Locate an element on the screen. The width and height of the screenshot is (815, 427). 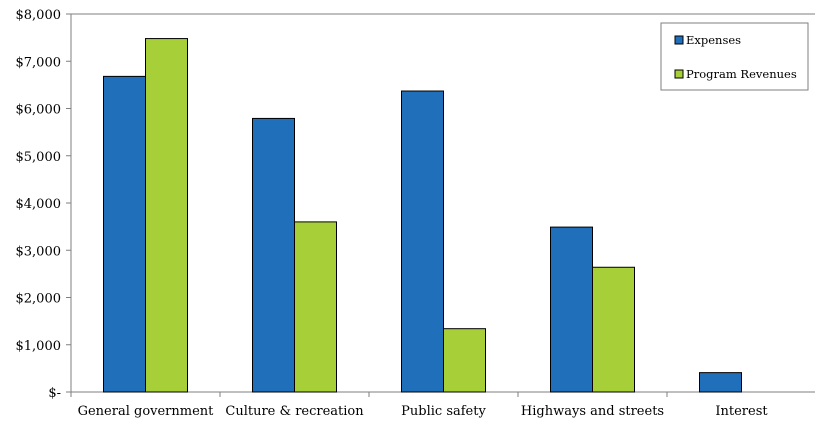
y-tick-label: $4,000 is located at coordinates (39, 204).